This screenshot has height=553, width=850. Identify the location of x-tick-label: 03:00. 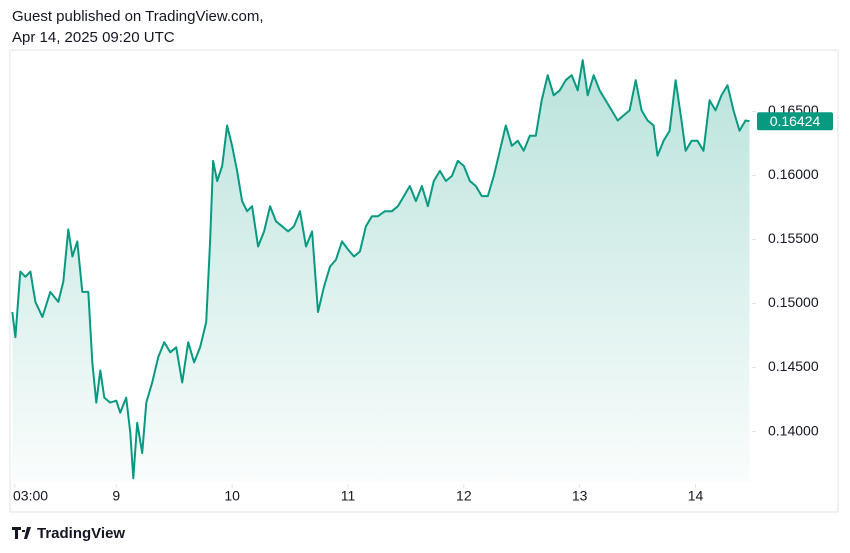
(30, 496).